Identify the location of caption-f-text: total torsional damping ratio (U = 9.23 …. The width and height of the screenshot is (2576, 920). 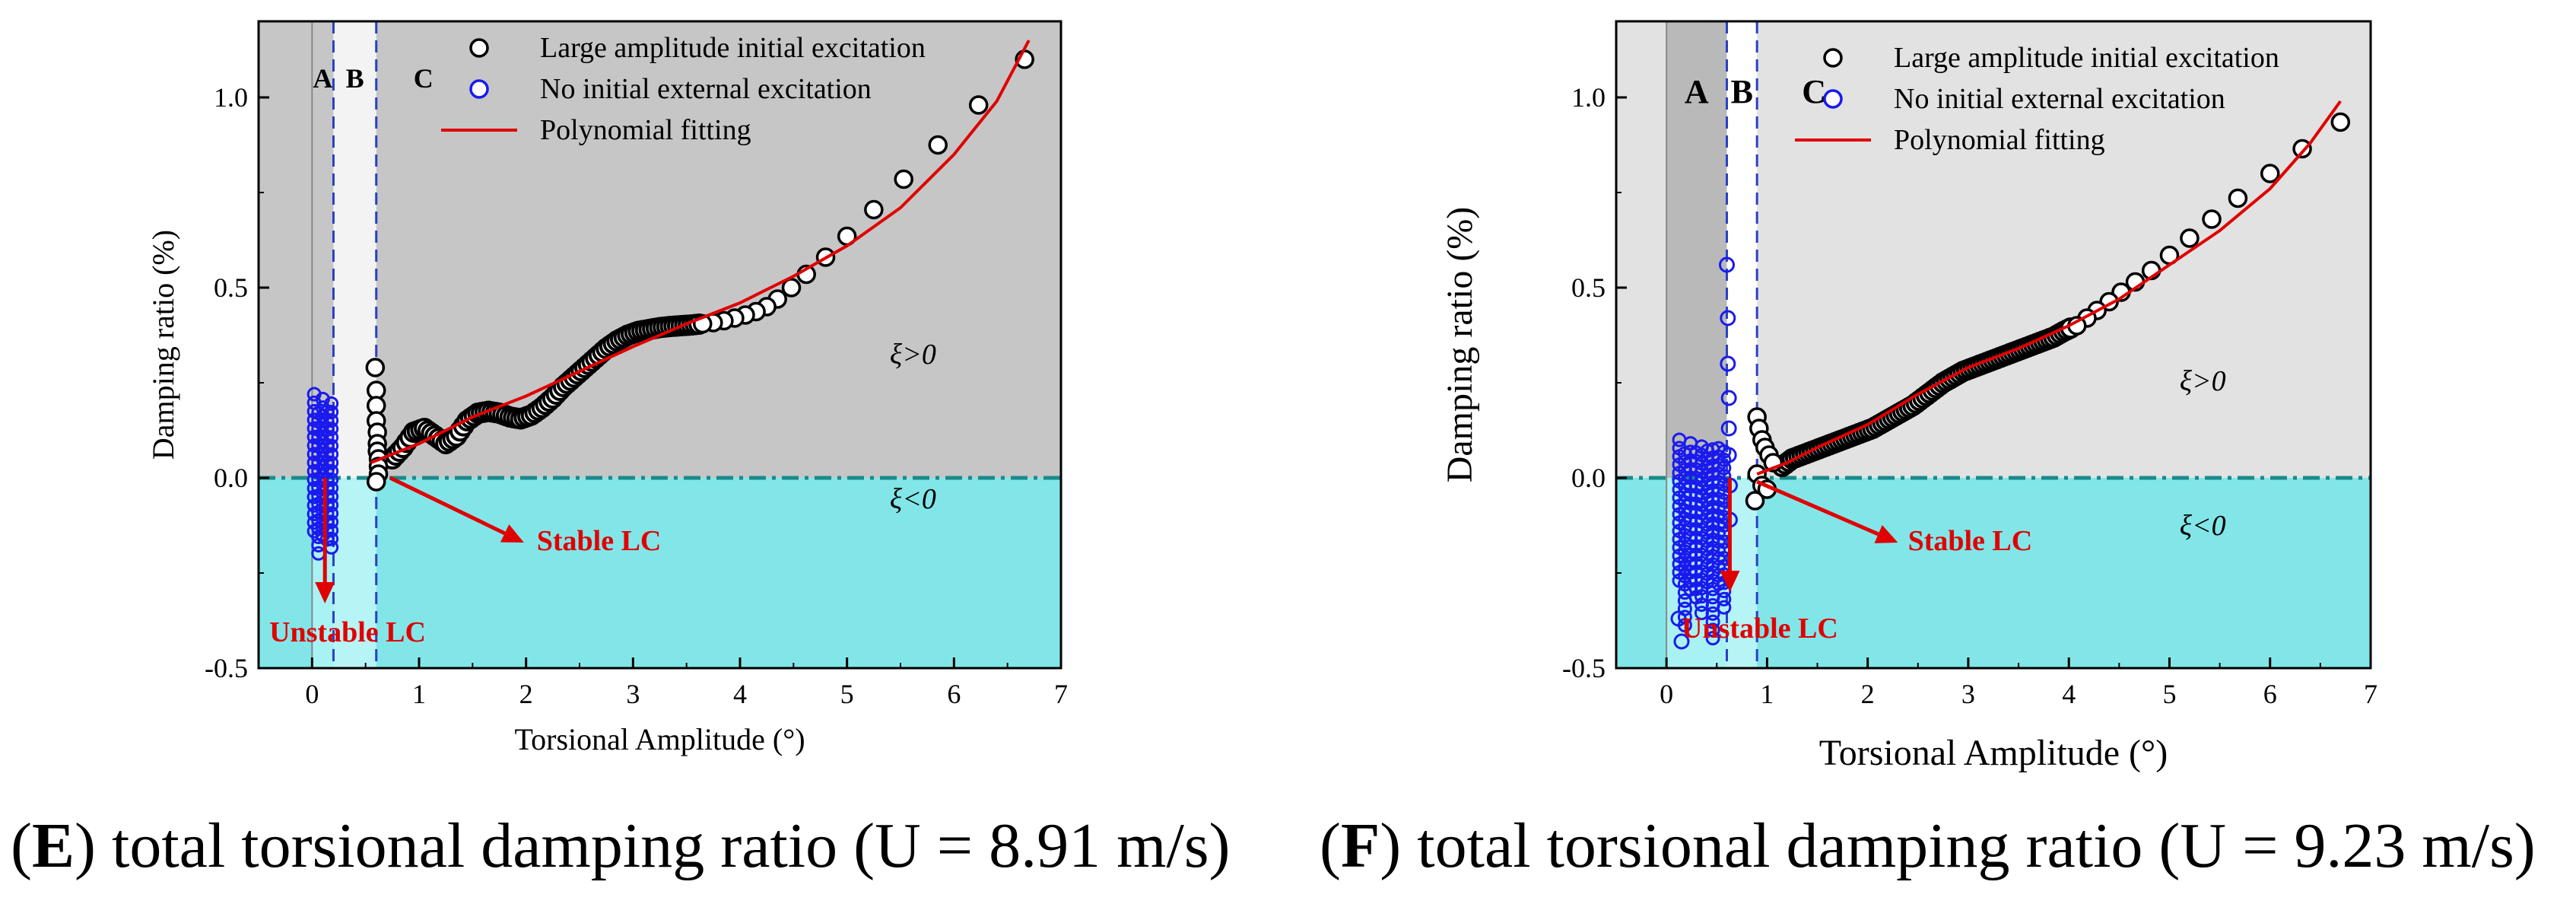
(1976, 845).